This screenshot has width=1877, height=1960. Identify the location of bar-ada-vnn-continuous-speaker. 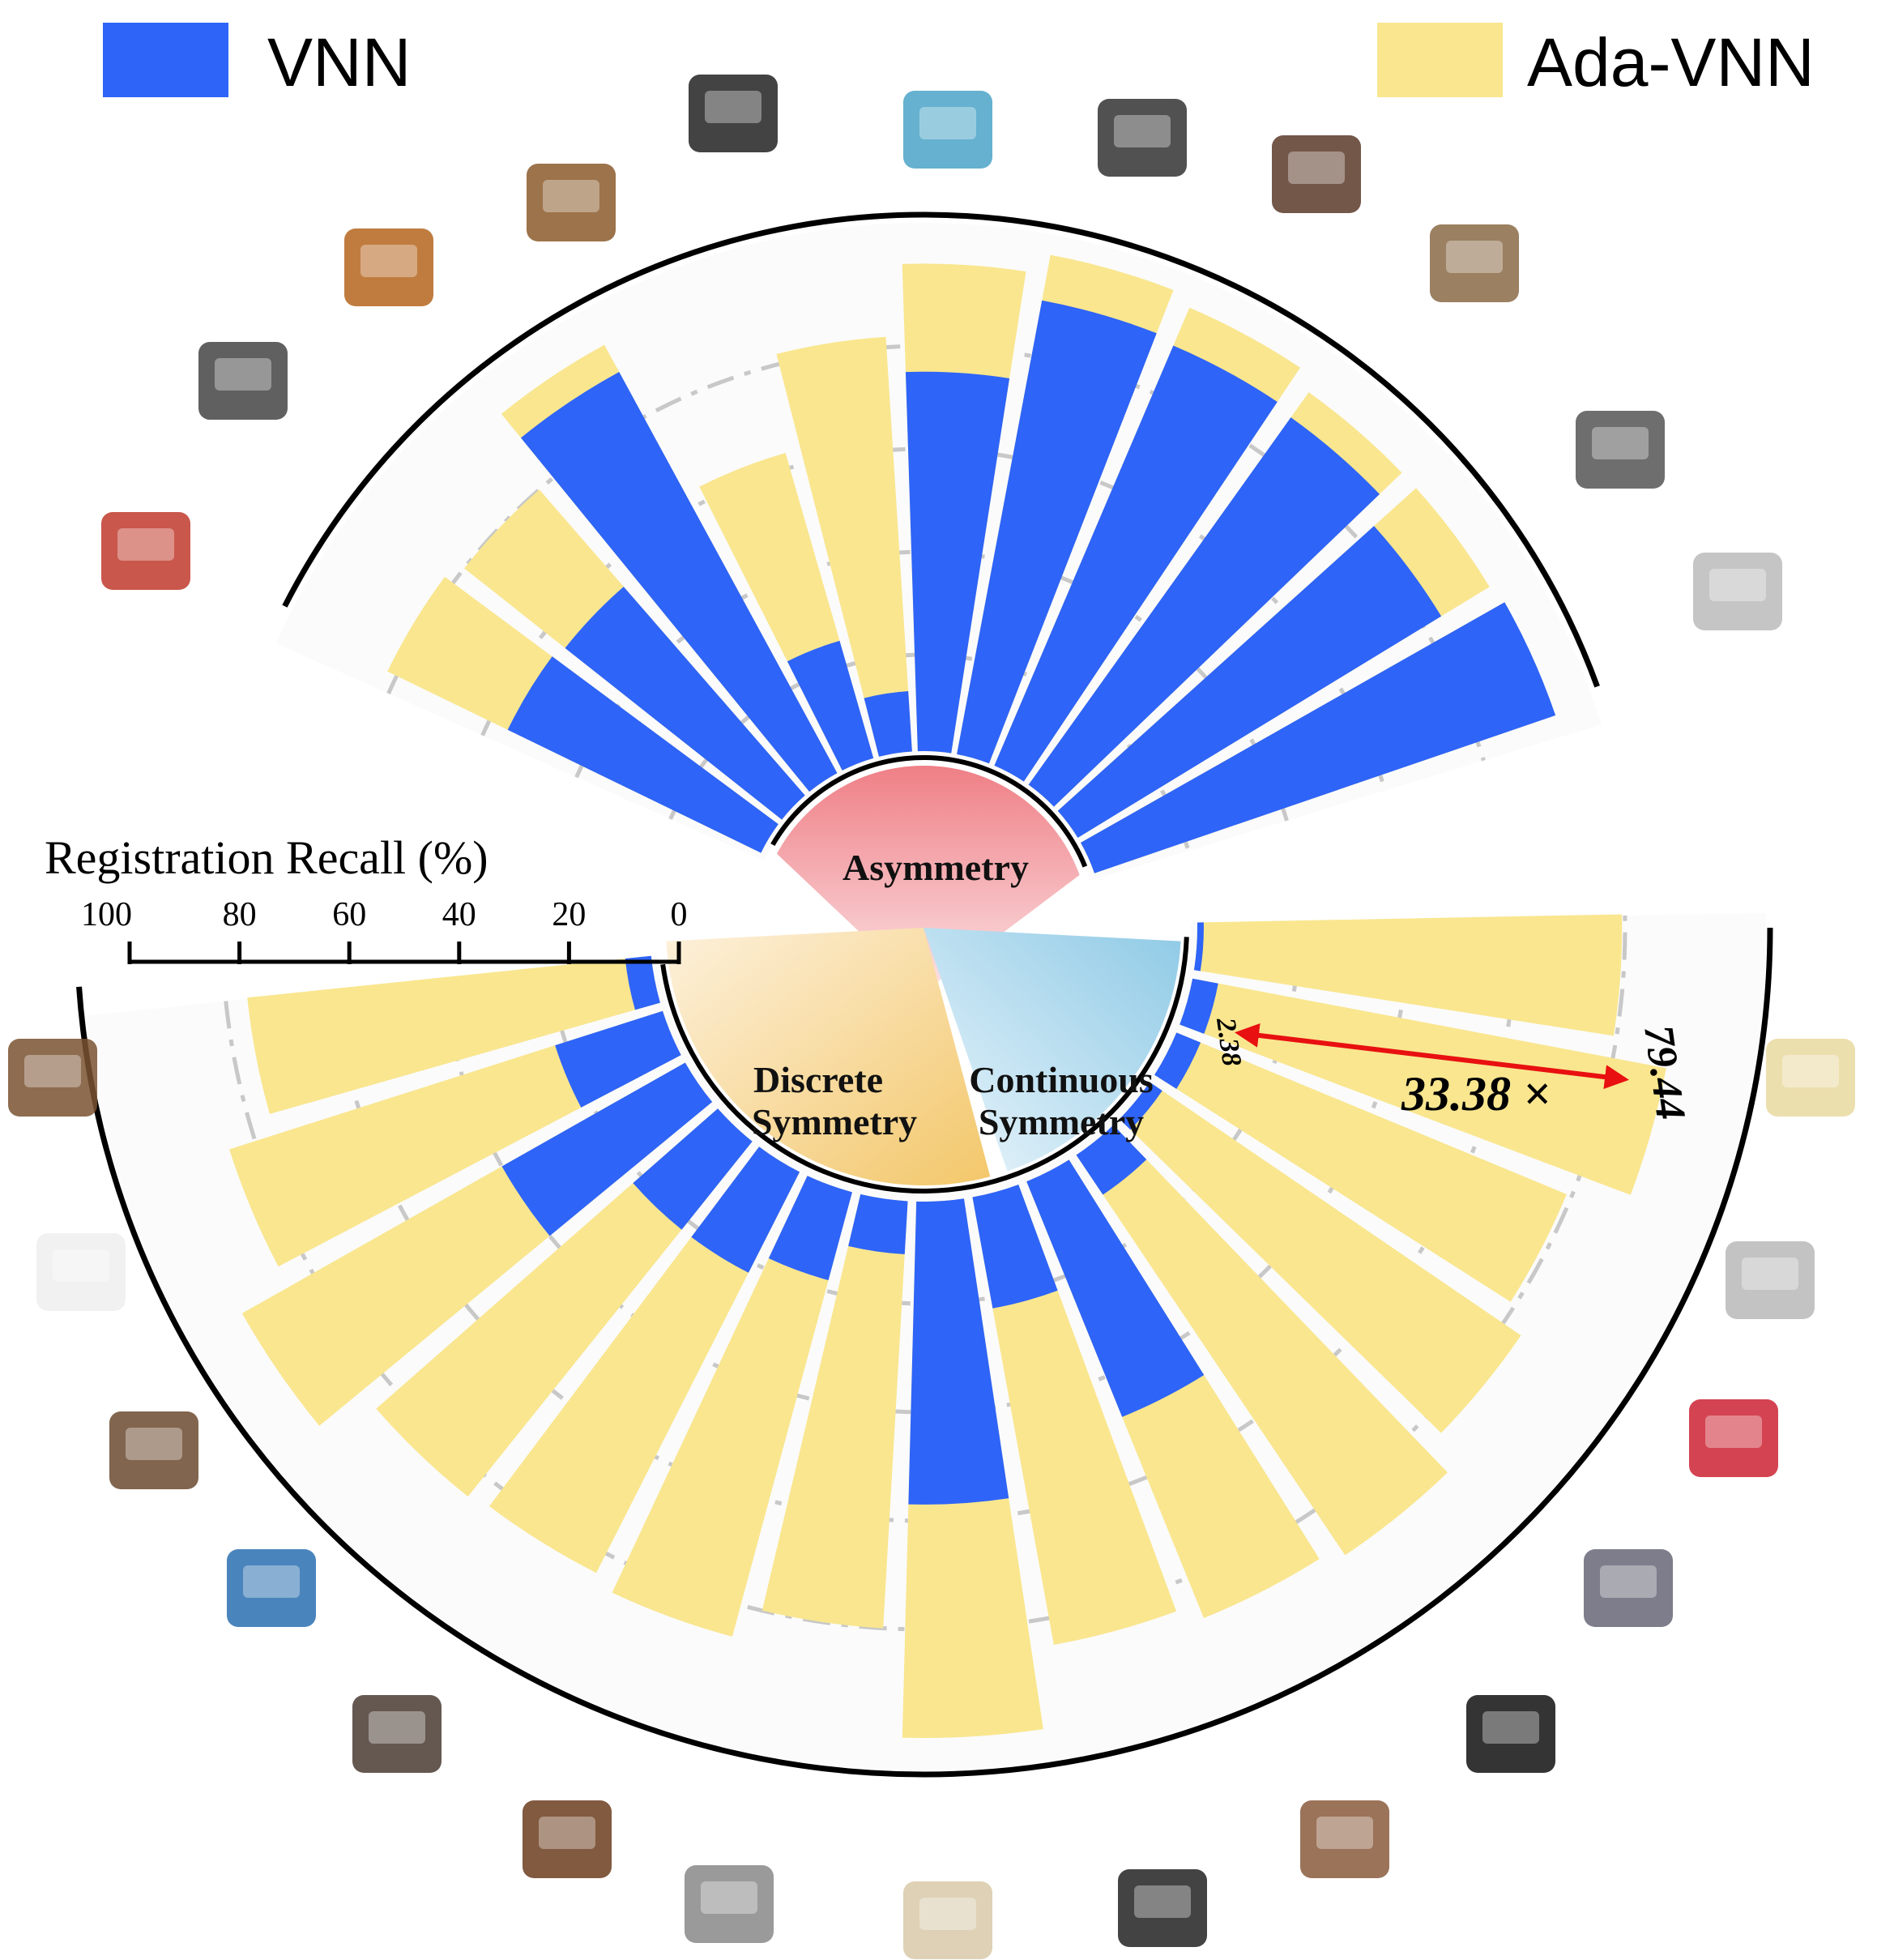
(1262, 1340).